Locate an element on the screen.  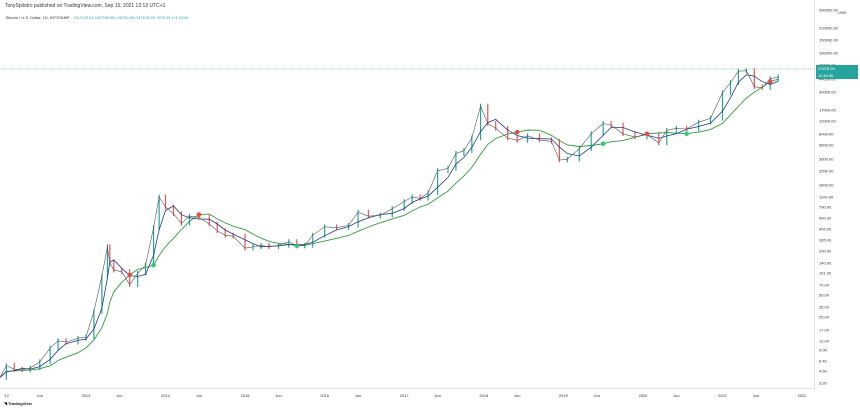
y-tick-label: 1100.00 is located at coordinates (826, 197).